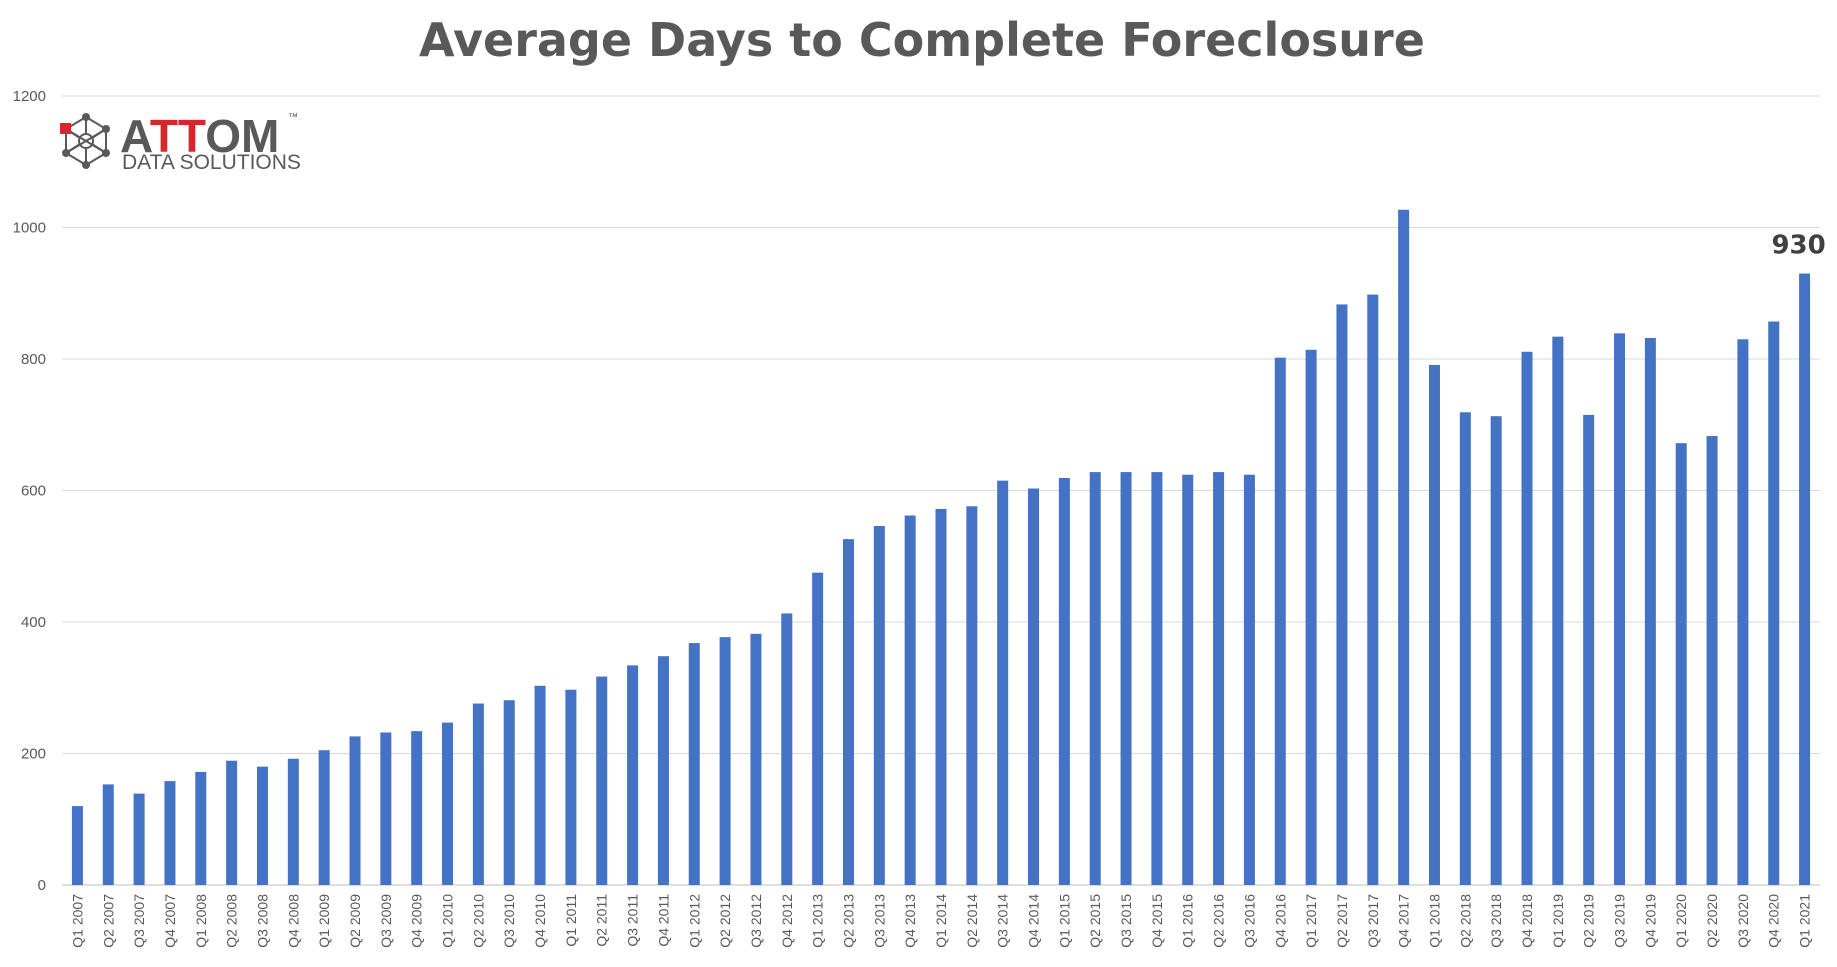  What do you see at coordinates (1342, 921) in the screenshot?
I see `x-tick-label: Q2 2017` at bounding box center [1342, 921].